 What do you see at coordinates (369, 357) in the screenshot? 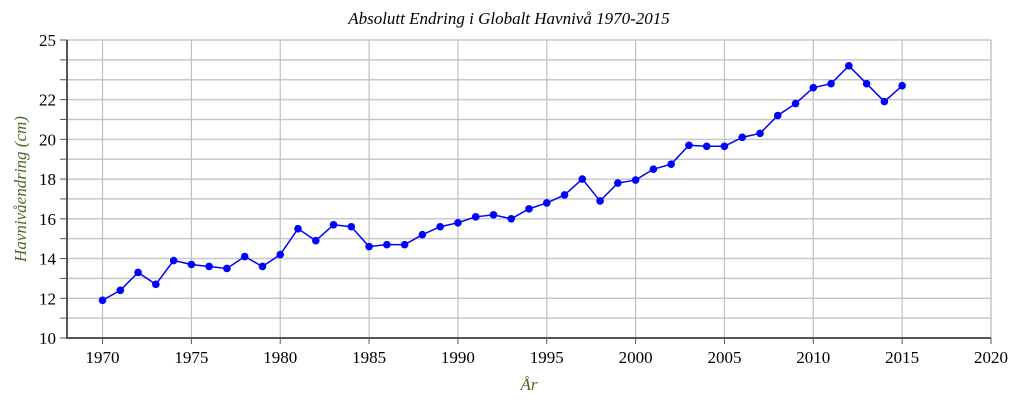
I see `x-tick-label: 1985` at bounding box center [369, 357].